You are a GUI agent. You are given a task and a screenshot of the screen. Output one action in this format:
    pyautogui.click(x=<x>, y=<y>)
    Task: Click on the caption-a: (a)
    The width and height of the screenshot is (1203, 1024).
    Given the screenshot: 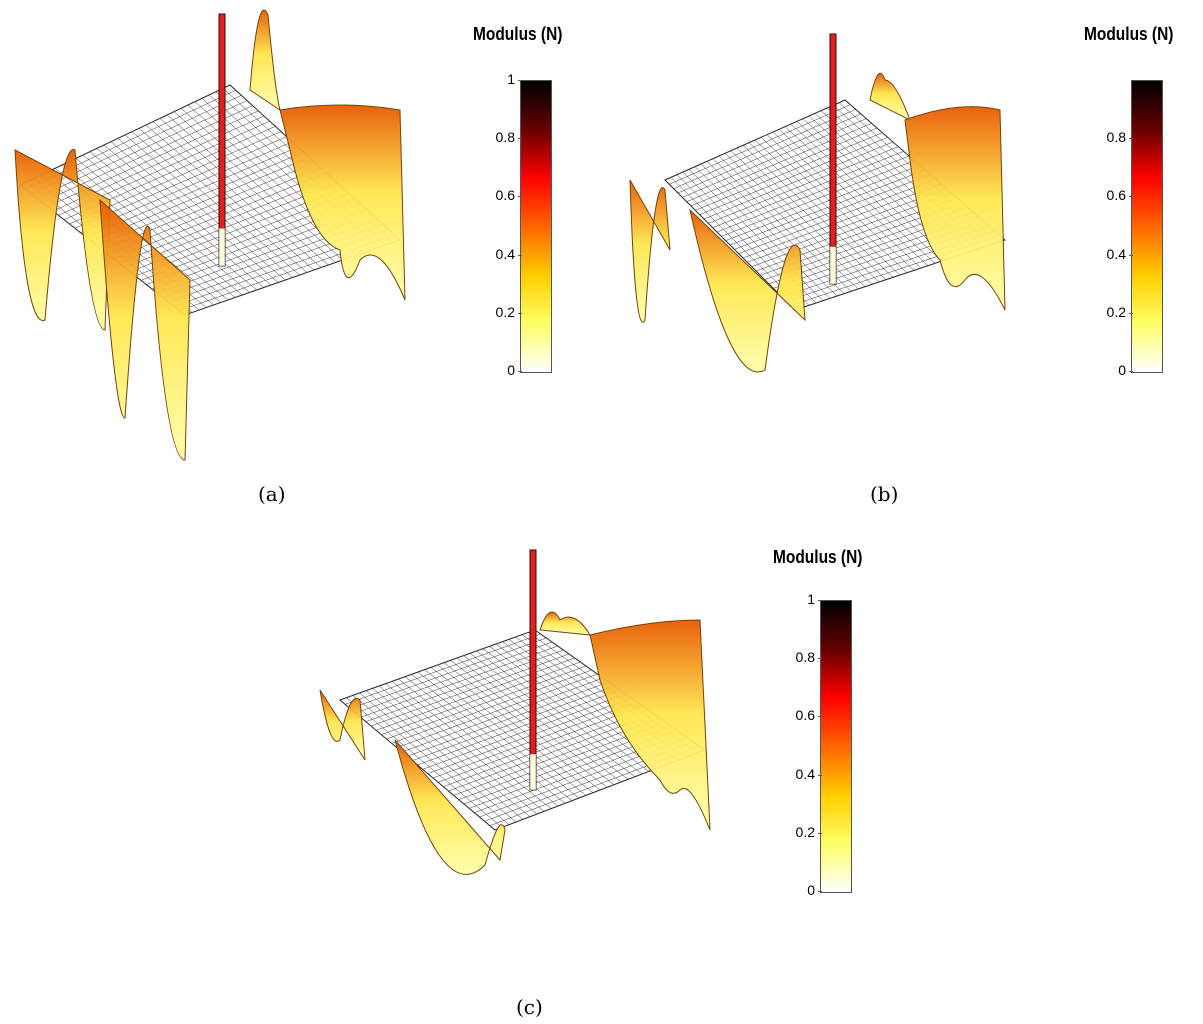 What is the action you would take?
    pyautogui.click(x=272, y=494)
    